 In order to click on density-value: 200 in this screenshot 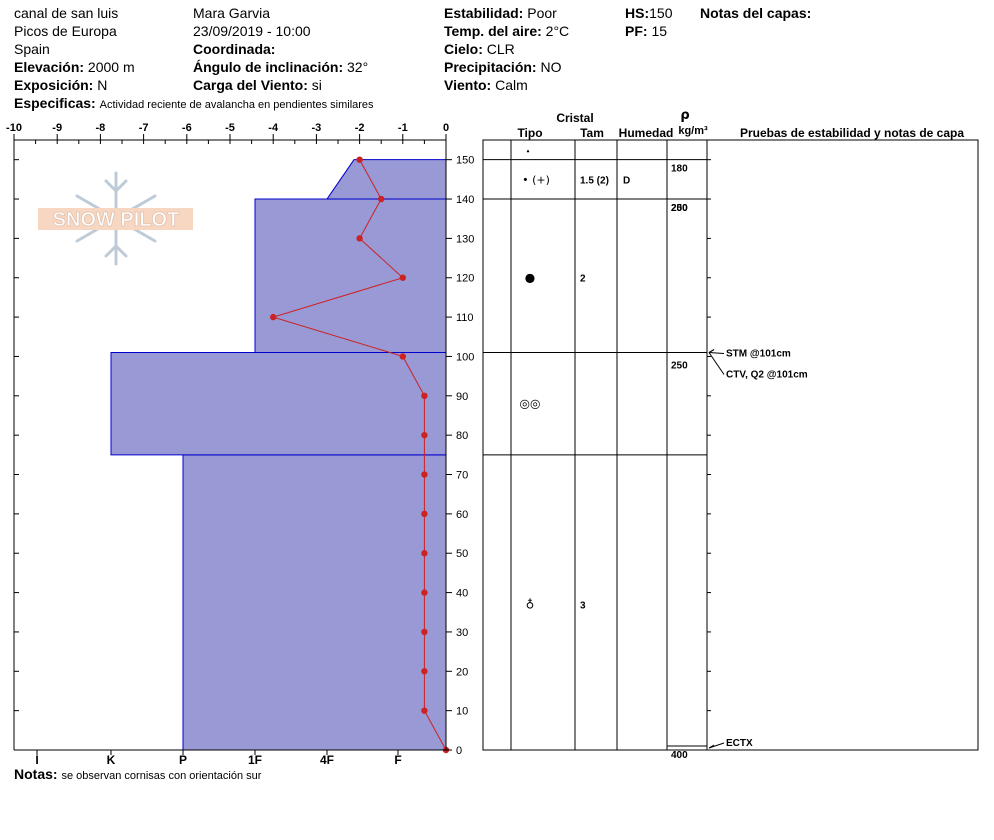, I will do `click(679, 208)`.